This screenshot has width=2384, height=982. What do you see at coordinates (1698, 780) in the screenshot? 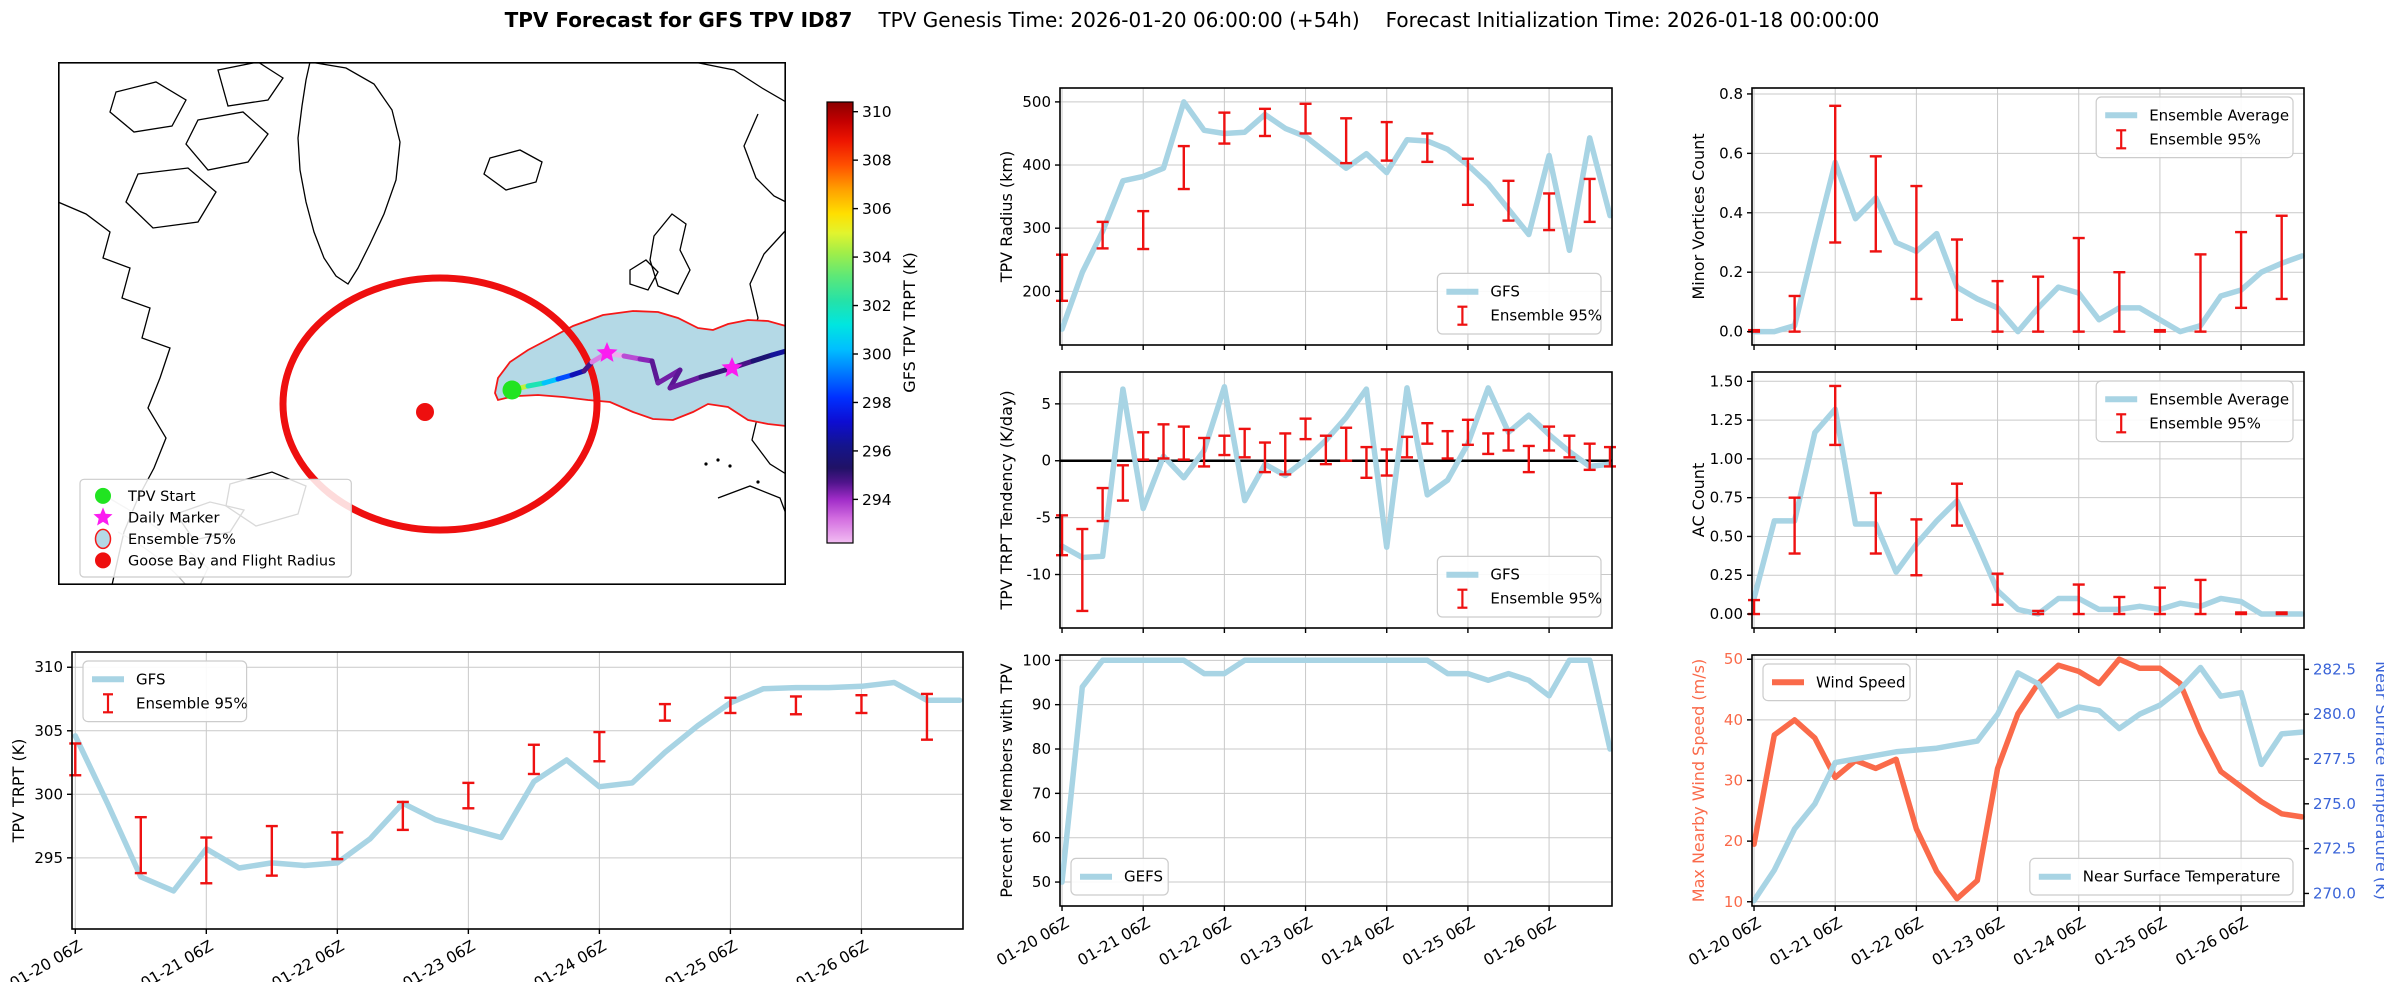
I see `svg-text: Max Nearby Wind Speed (m/s)` at bounding box center [1698, 780].